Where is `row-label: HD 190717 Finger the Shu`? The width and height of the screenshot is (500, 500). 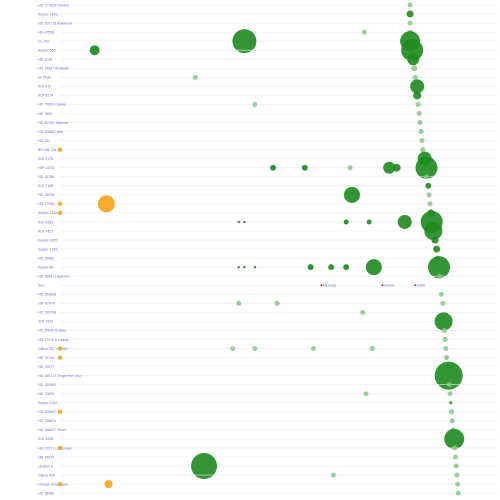
row-label: HD 190717 Finger the Shu is located at coordinates (59, 376).